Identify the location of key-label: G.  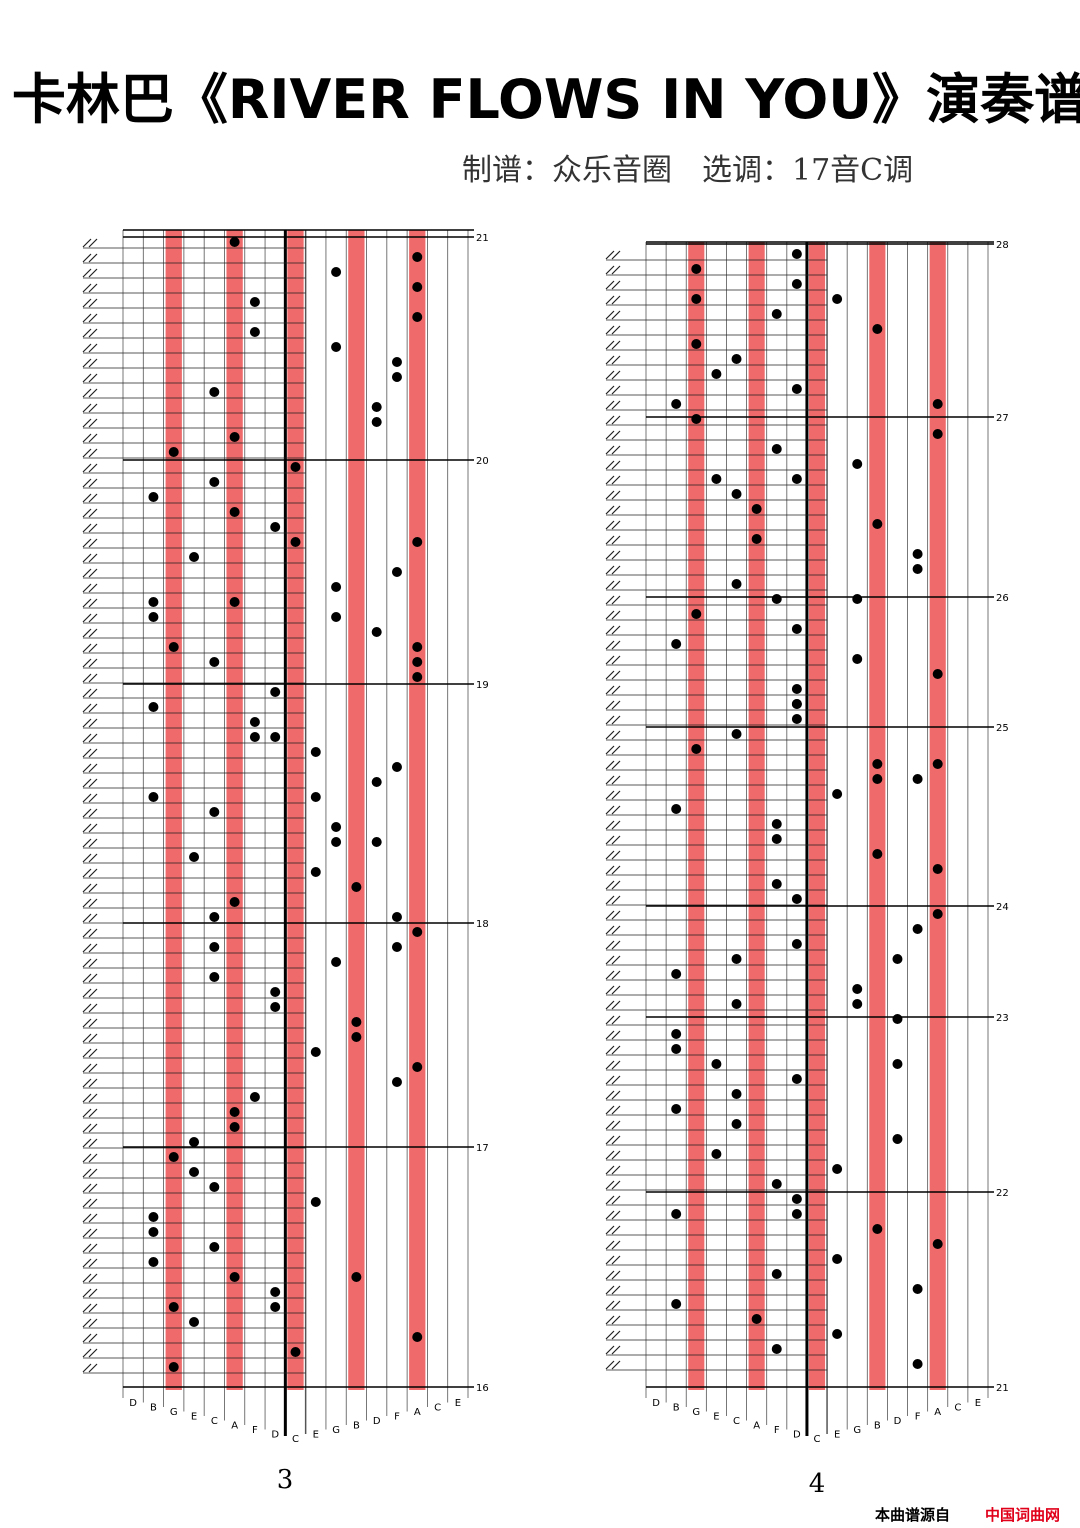
(174, 1412).